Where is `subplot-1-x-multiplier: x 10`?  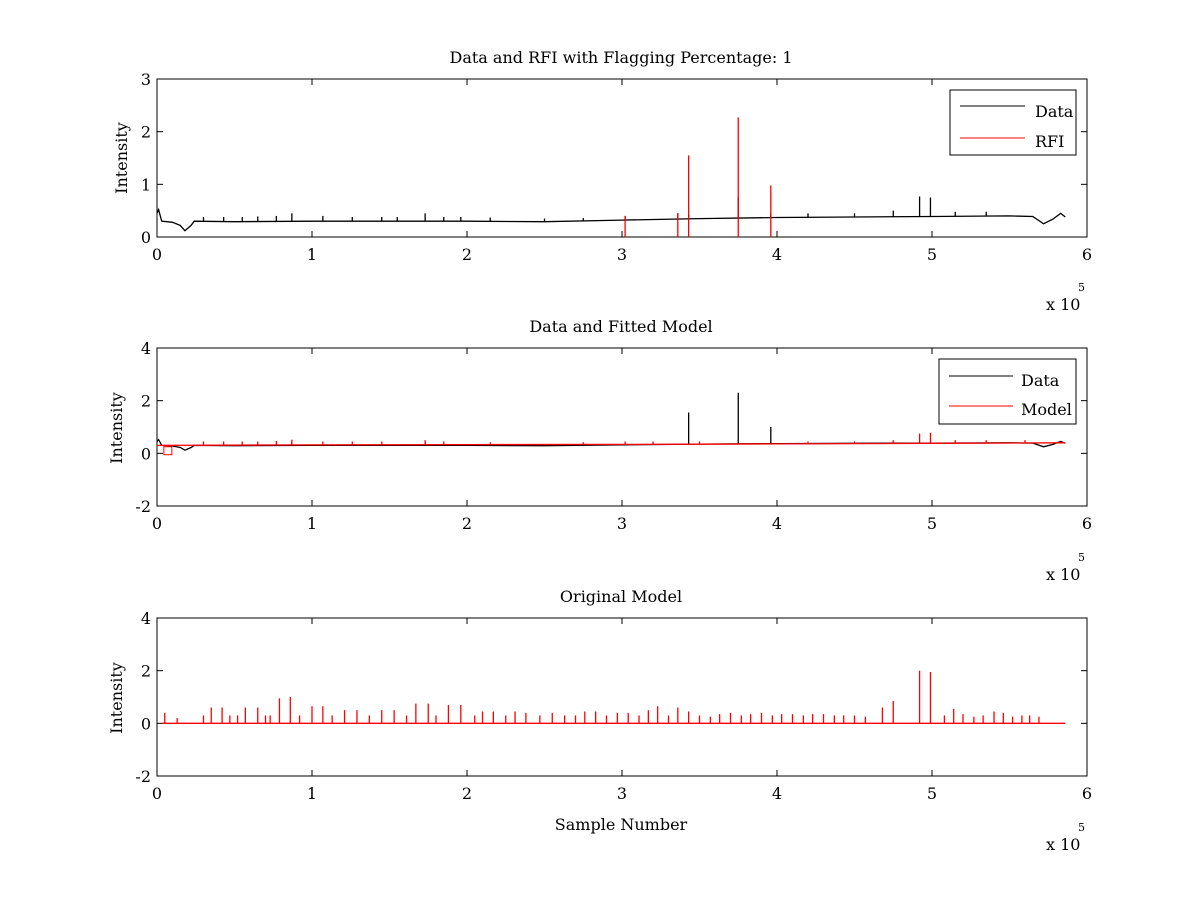 subplot-1-x-multiplier: x 10 is located at coordinates (1063, 304).